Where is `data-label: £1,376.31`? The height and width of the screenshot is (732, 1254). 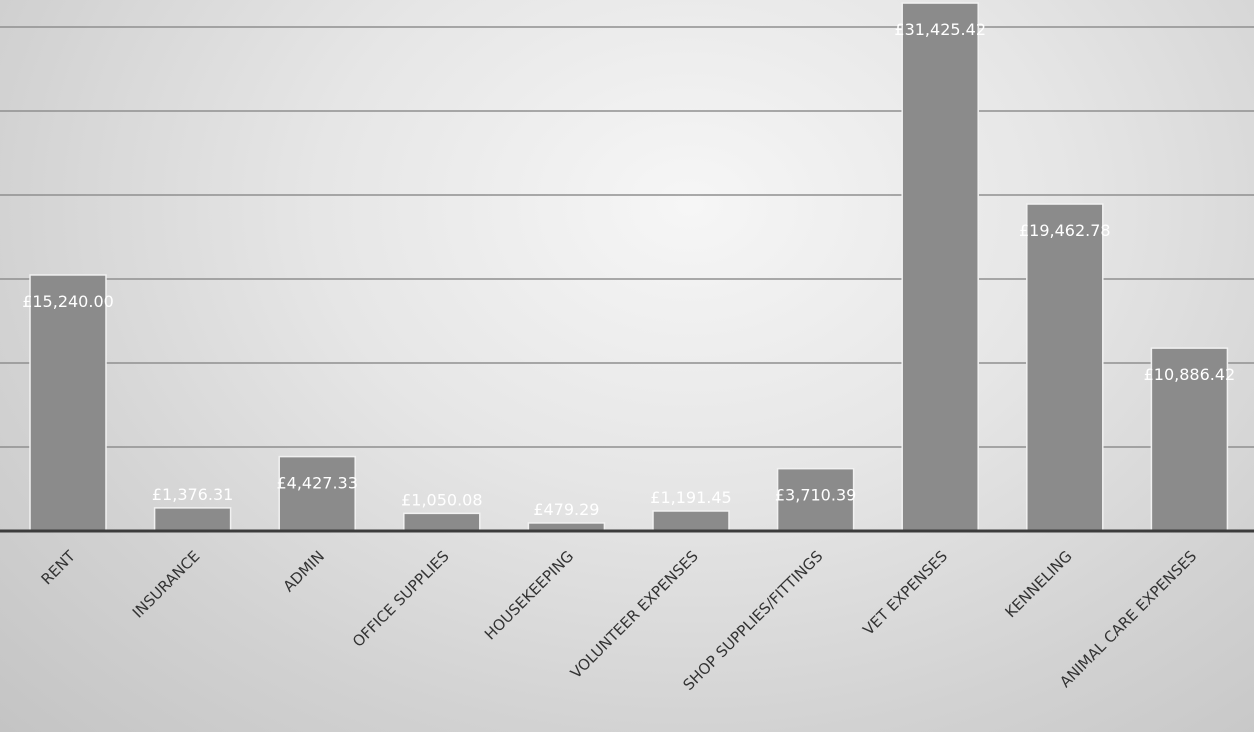 data-label: £1,376.31 is located at coordinates (192, 494).